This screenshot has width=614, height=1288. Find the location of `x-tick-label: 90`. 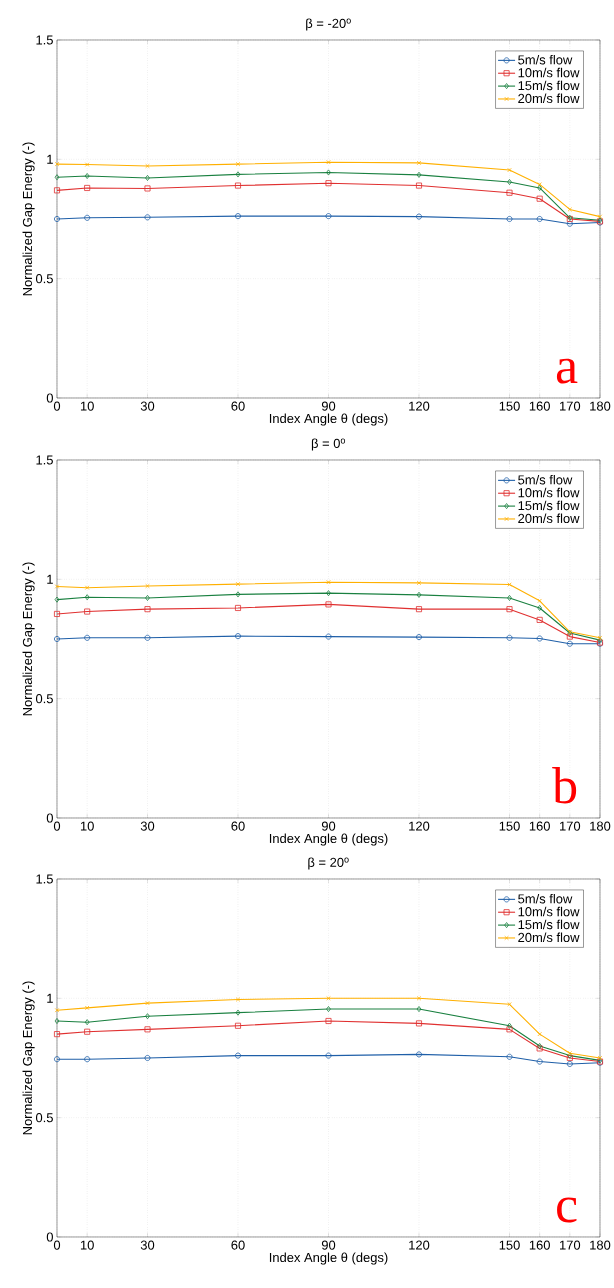

x-tick-label: 90 is located at coordinates (328, 1245).